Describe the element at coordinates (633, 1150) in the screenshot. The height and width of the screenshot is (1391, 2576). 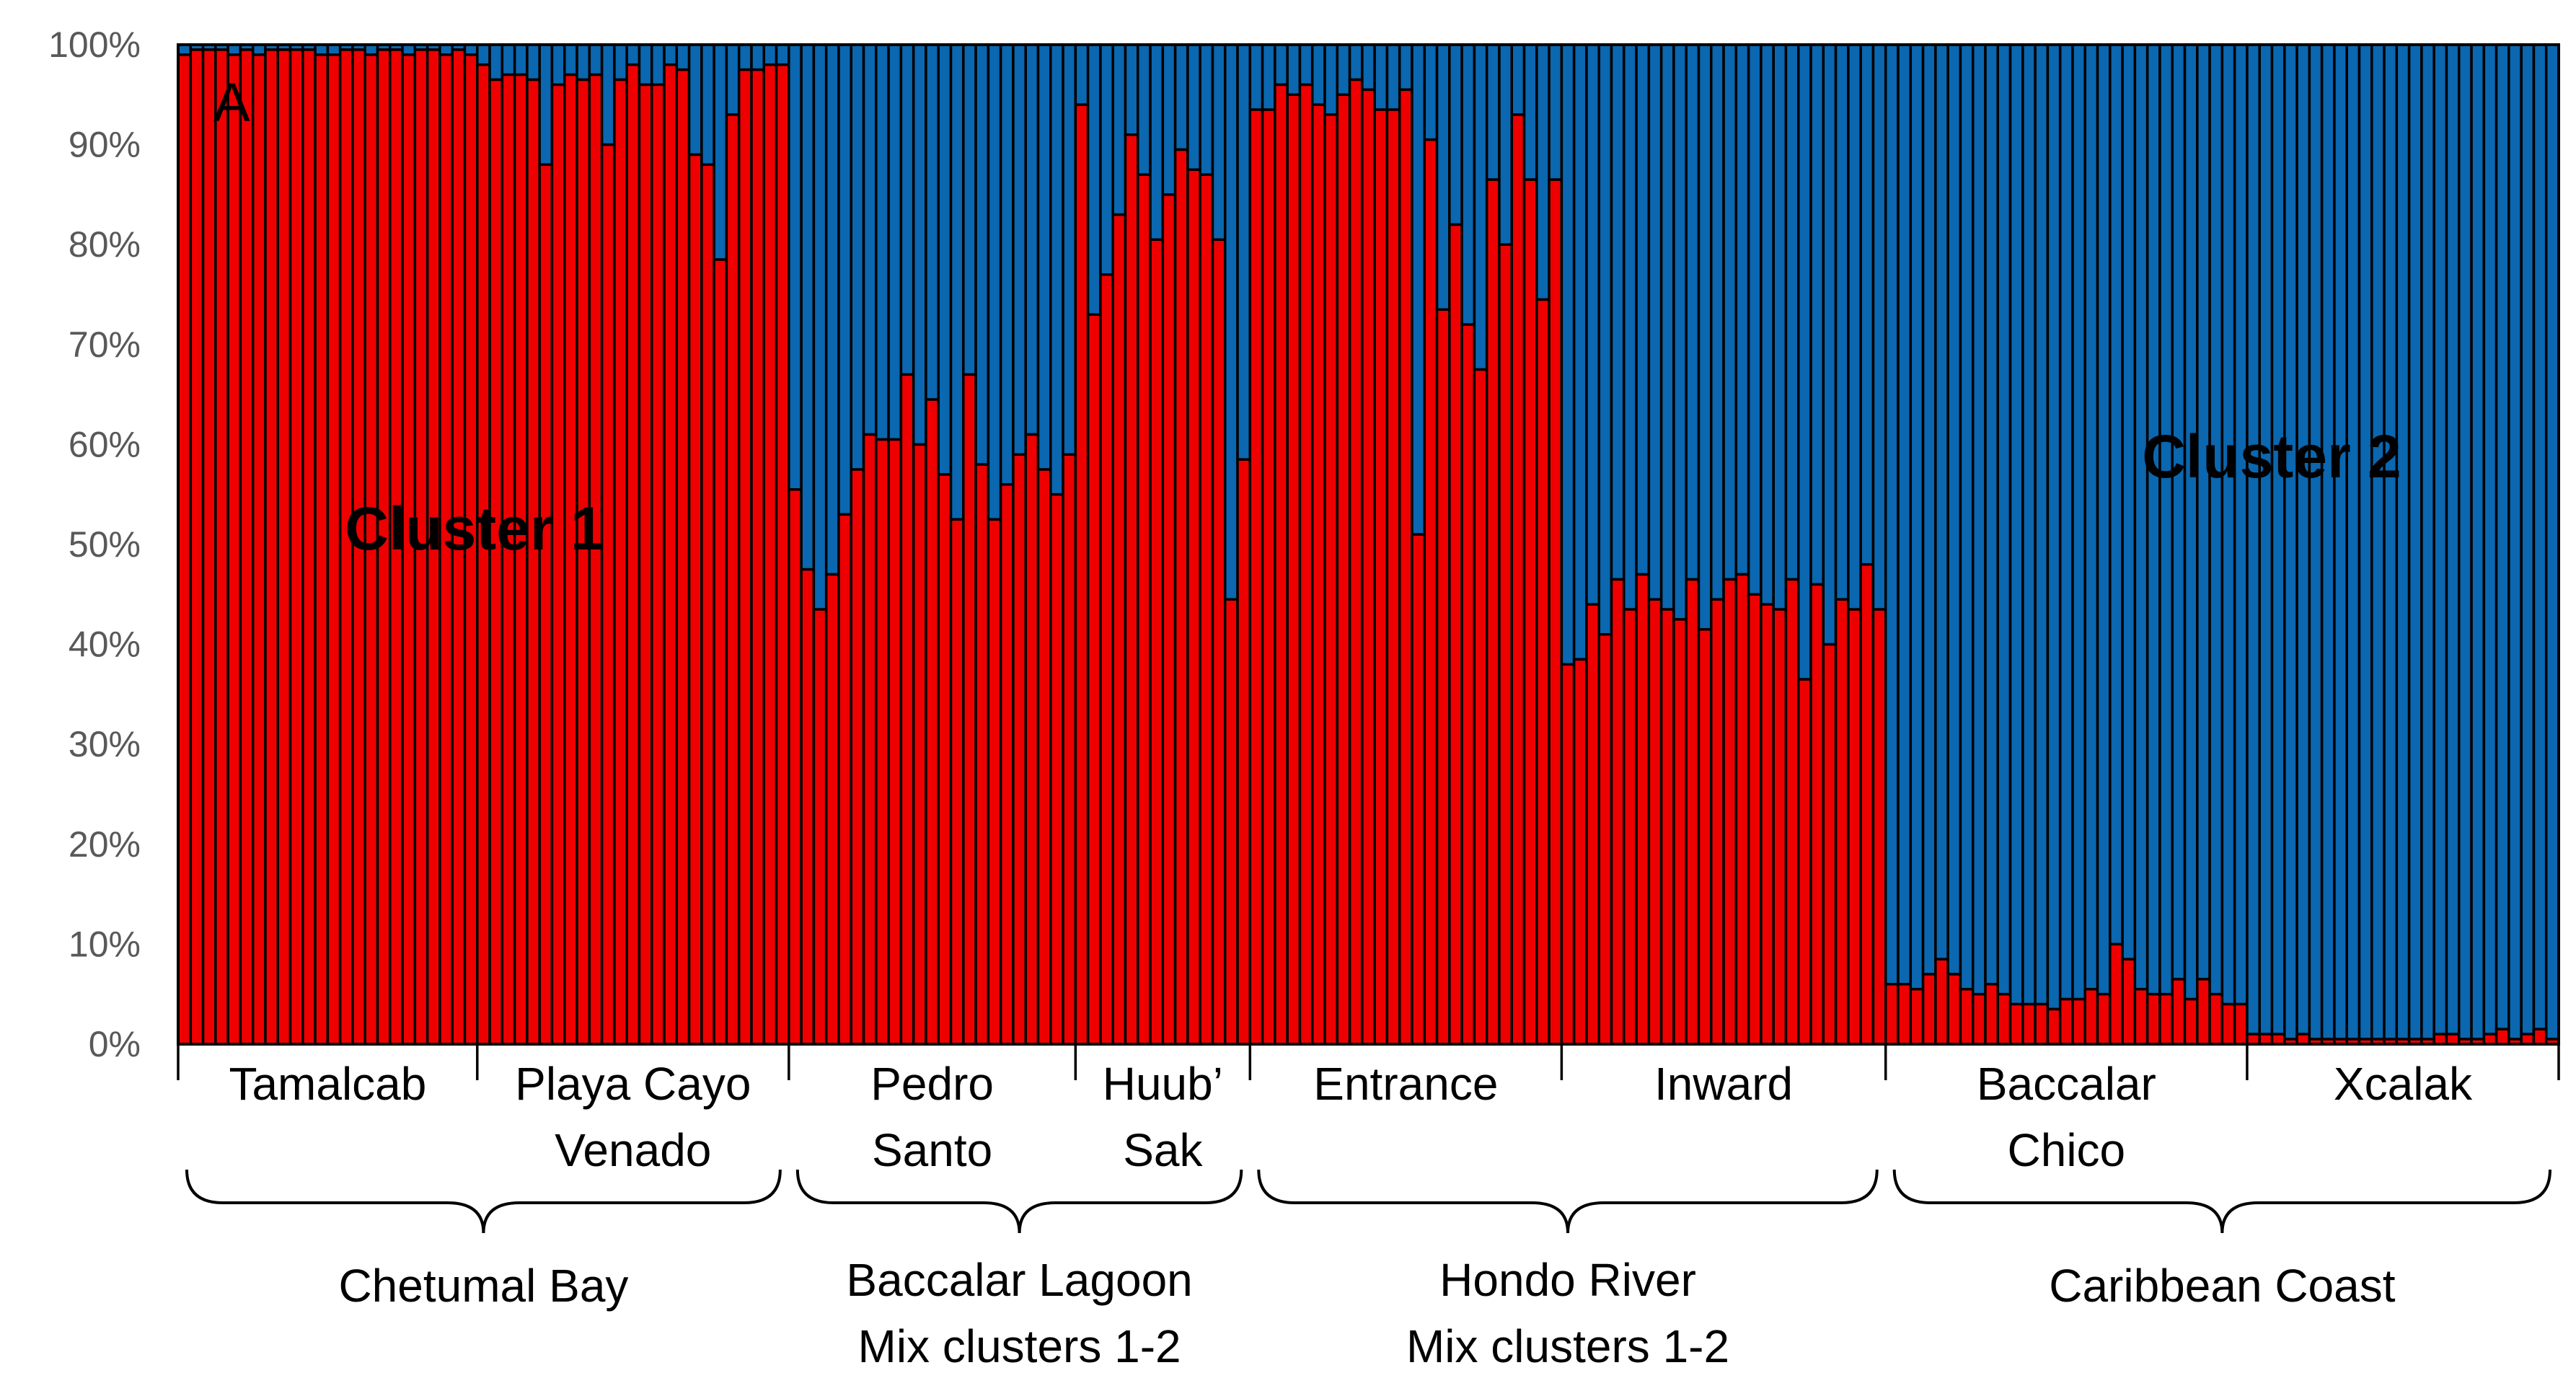
I see `population-label: Venado` at that location.